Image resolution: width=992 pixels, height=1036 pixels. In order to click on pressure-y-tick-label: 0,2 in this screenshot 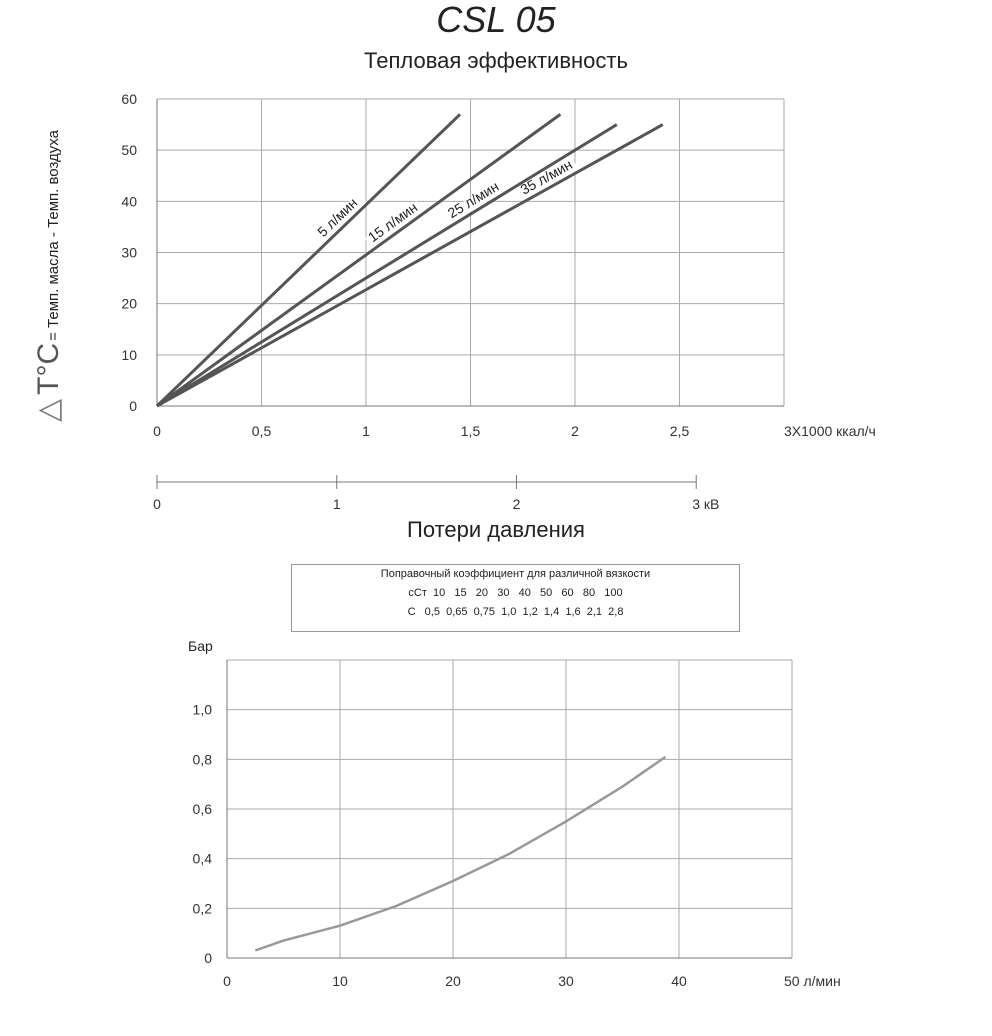, I will do `click(203, 908)`.